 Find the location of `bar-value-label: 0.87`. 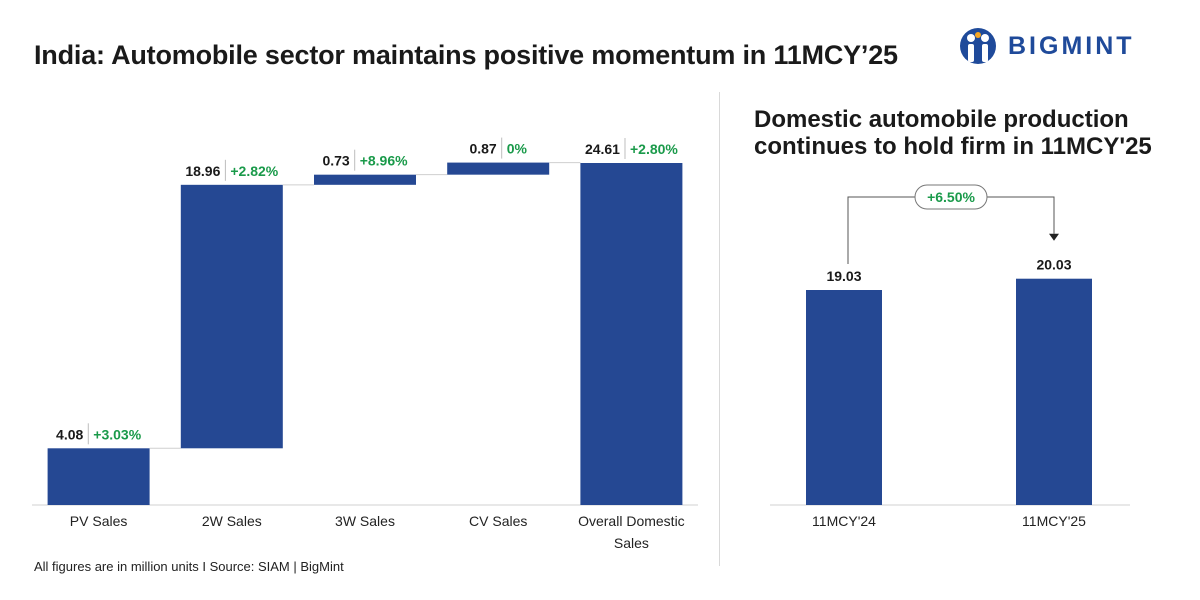

bar-value-label: 0.87 is located at coordinates (482, 149).